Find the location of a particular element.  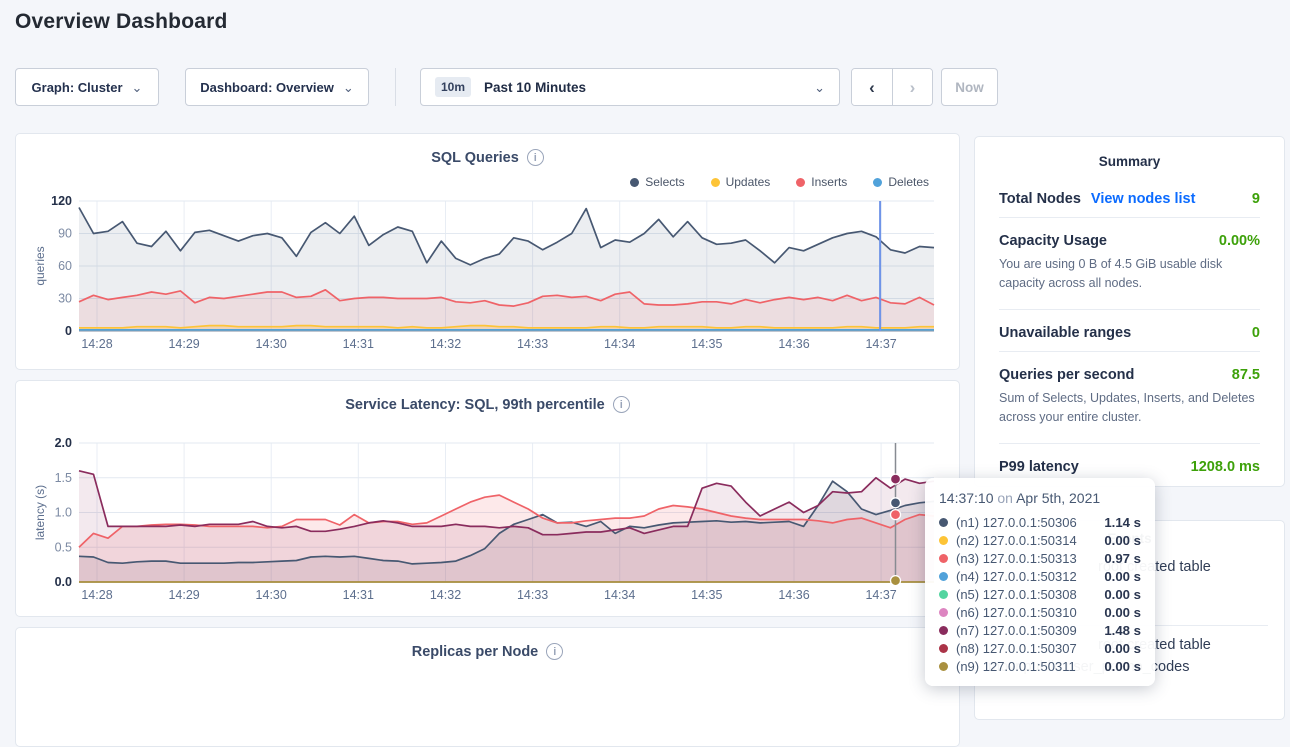

svg-text: 0.0 is located at coordinates (63, 582).